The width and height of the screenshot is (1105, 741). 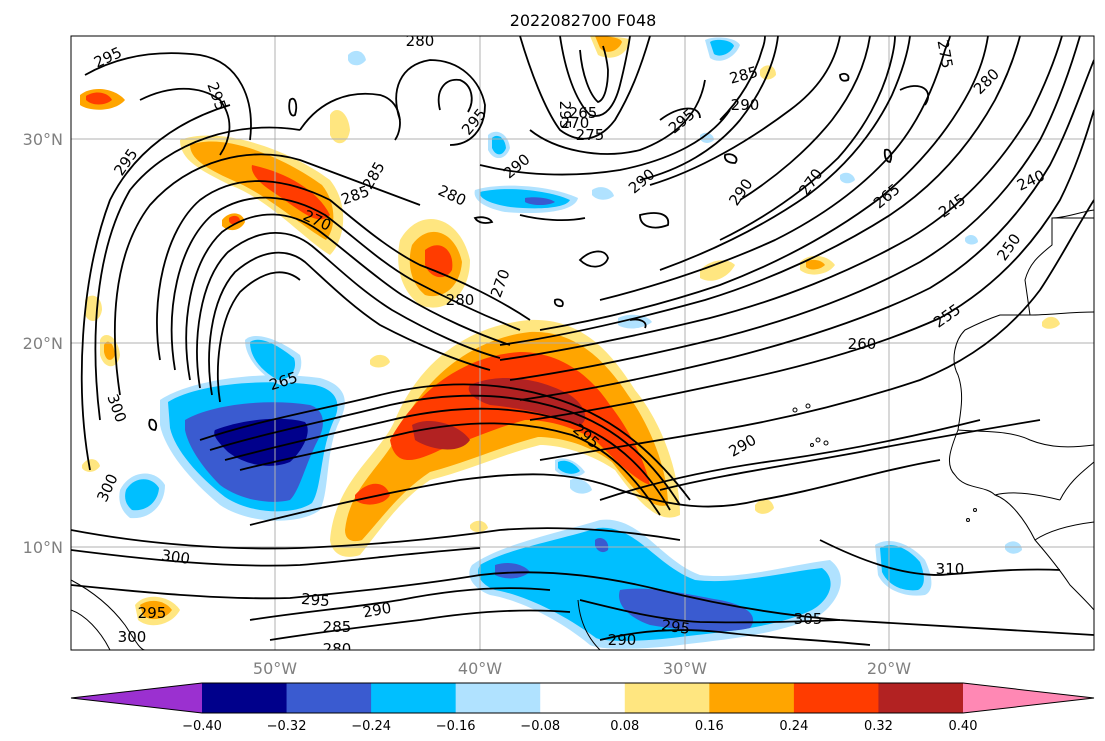 I want to click on lat-tick-label: 30°N, so click(x=43, y=139).